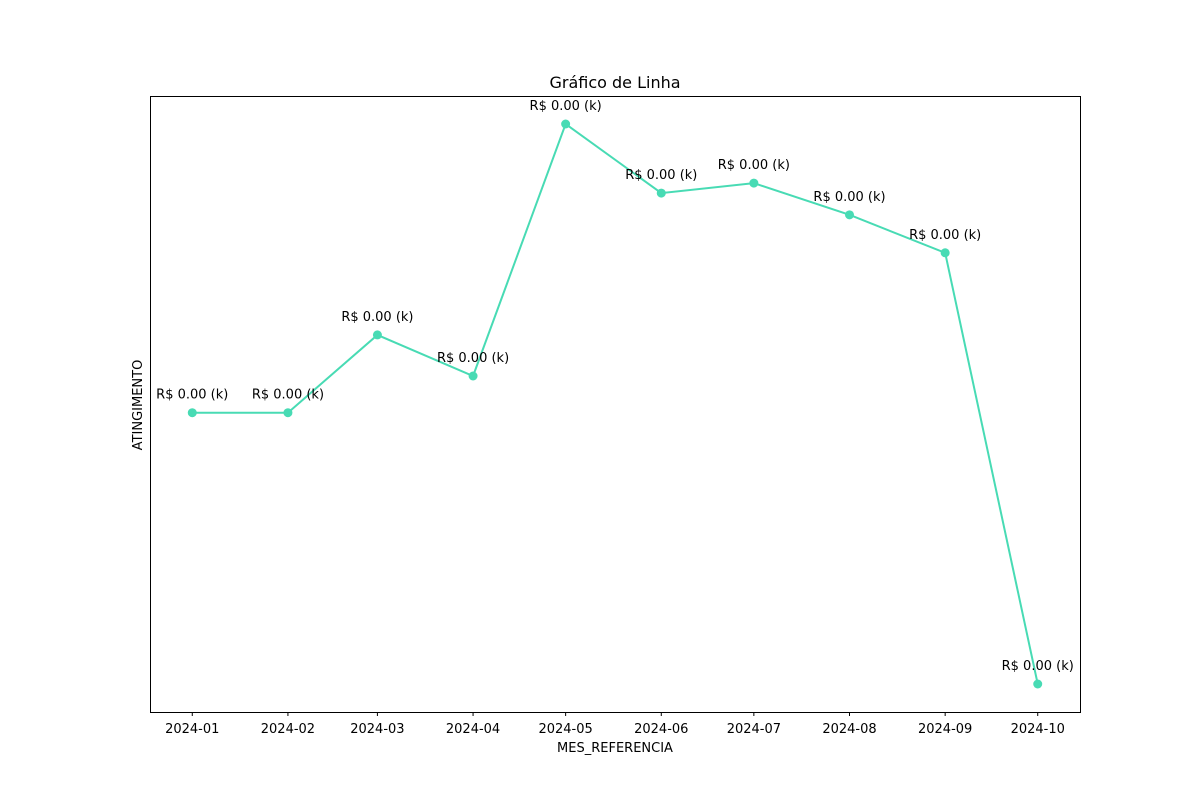 The width and height of the screenshot is (1200, 800). Describe the element at coordinates (473, 729) in the screenshot. I see `x-tick-label: 2024-04` at that location.